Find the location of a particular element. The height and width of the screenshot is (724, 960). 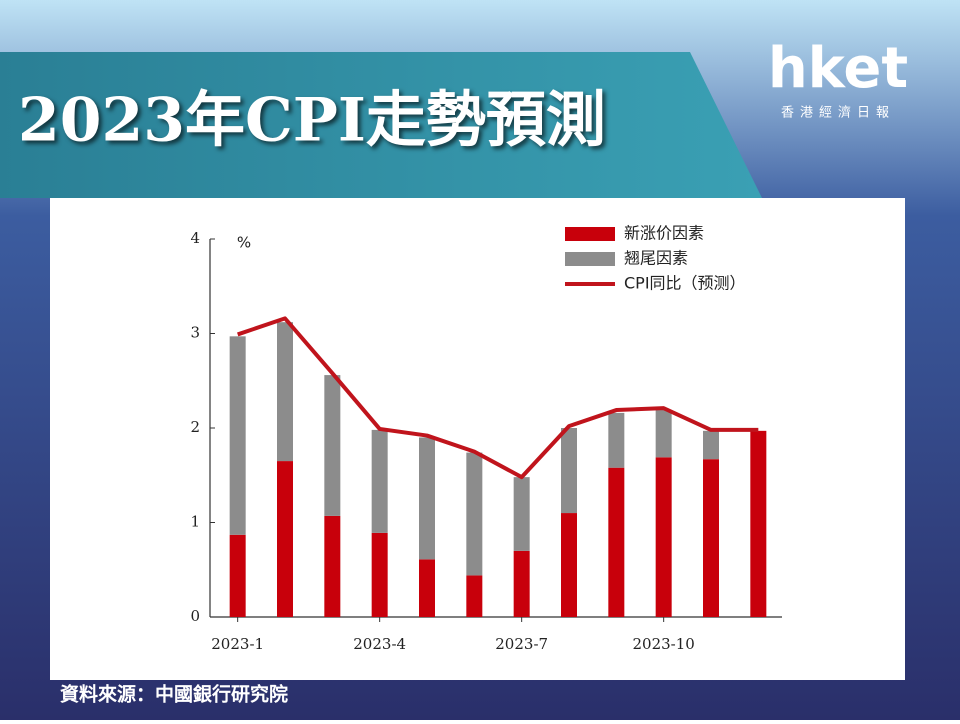

y-tick-label: 4 is located at coordinates (195, 238).